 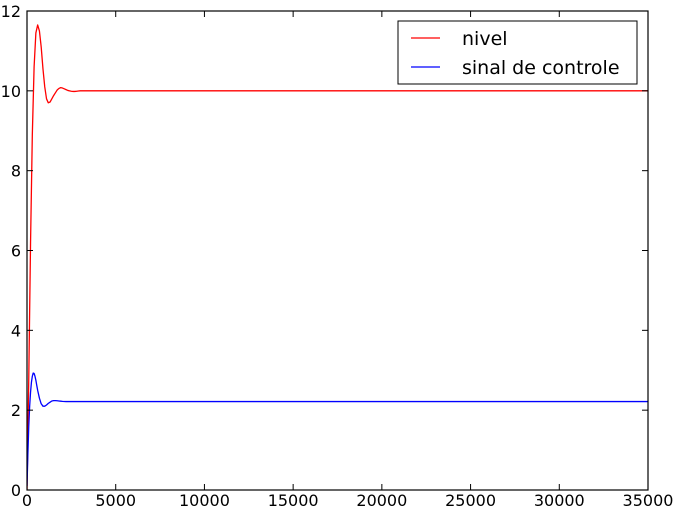 What do you see at coordinates (27, 500) in the screenshot?
I see `x-tick-label: 0` at bounding box center [27, 500].